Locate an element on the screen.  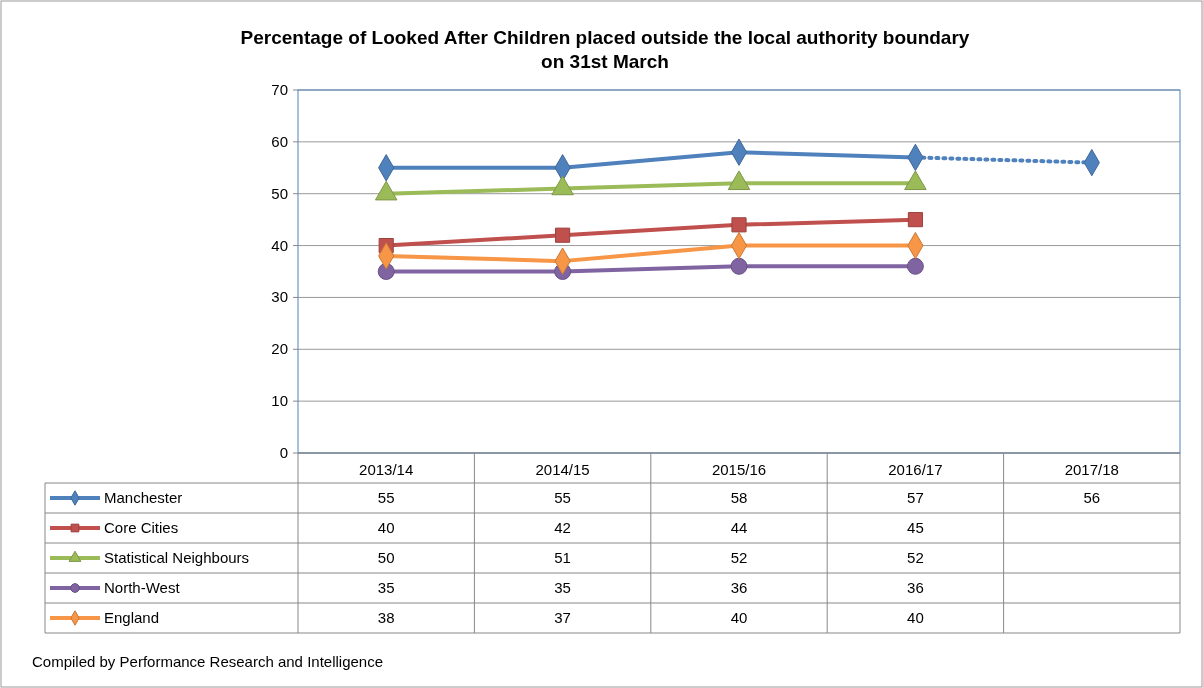
x-tick-label: 2015/16 is located at coordinates (739, 469).